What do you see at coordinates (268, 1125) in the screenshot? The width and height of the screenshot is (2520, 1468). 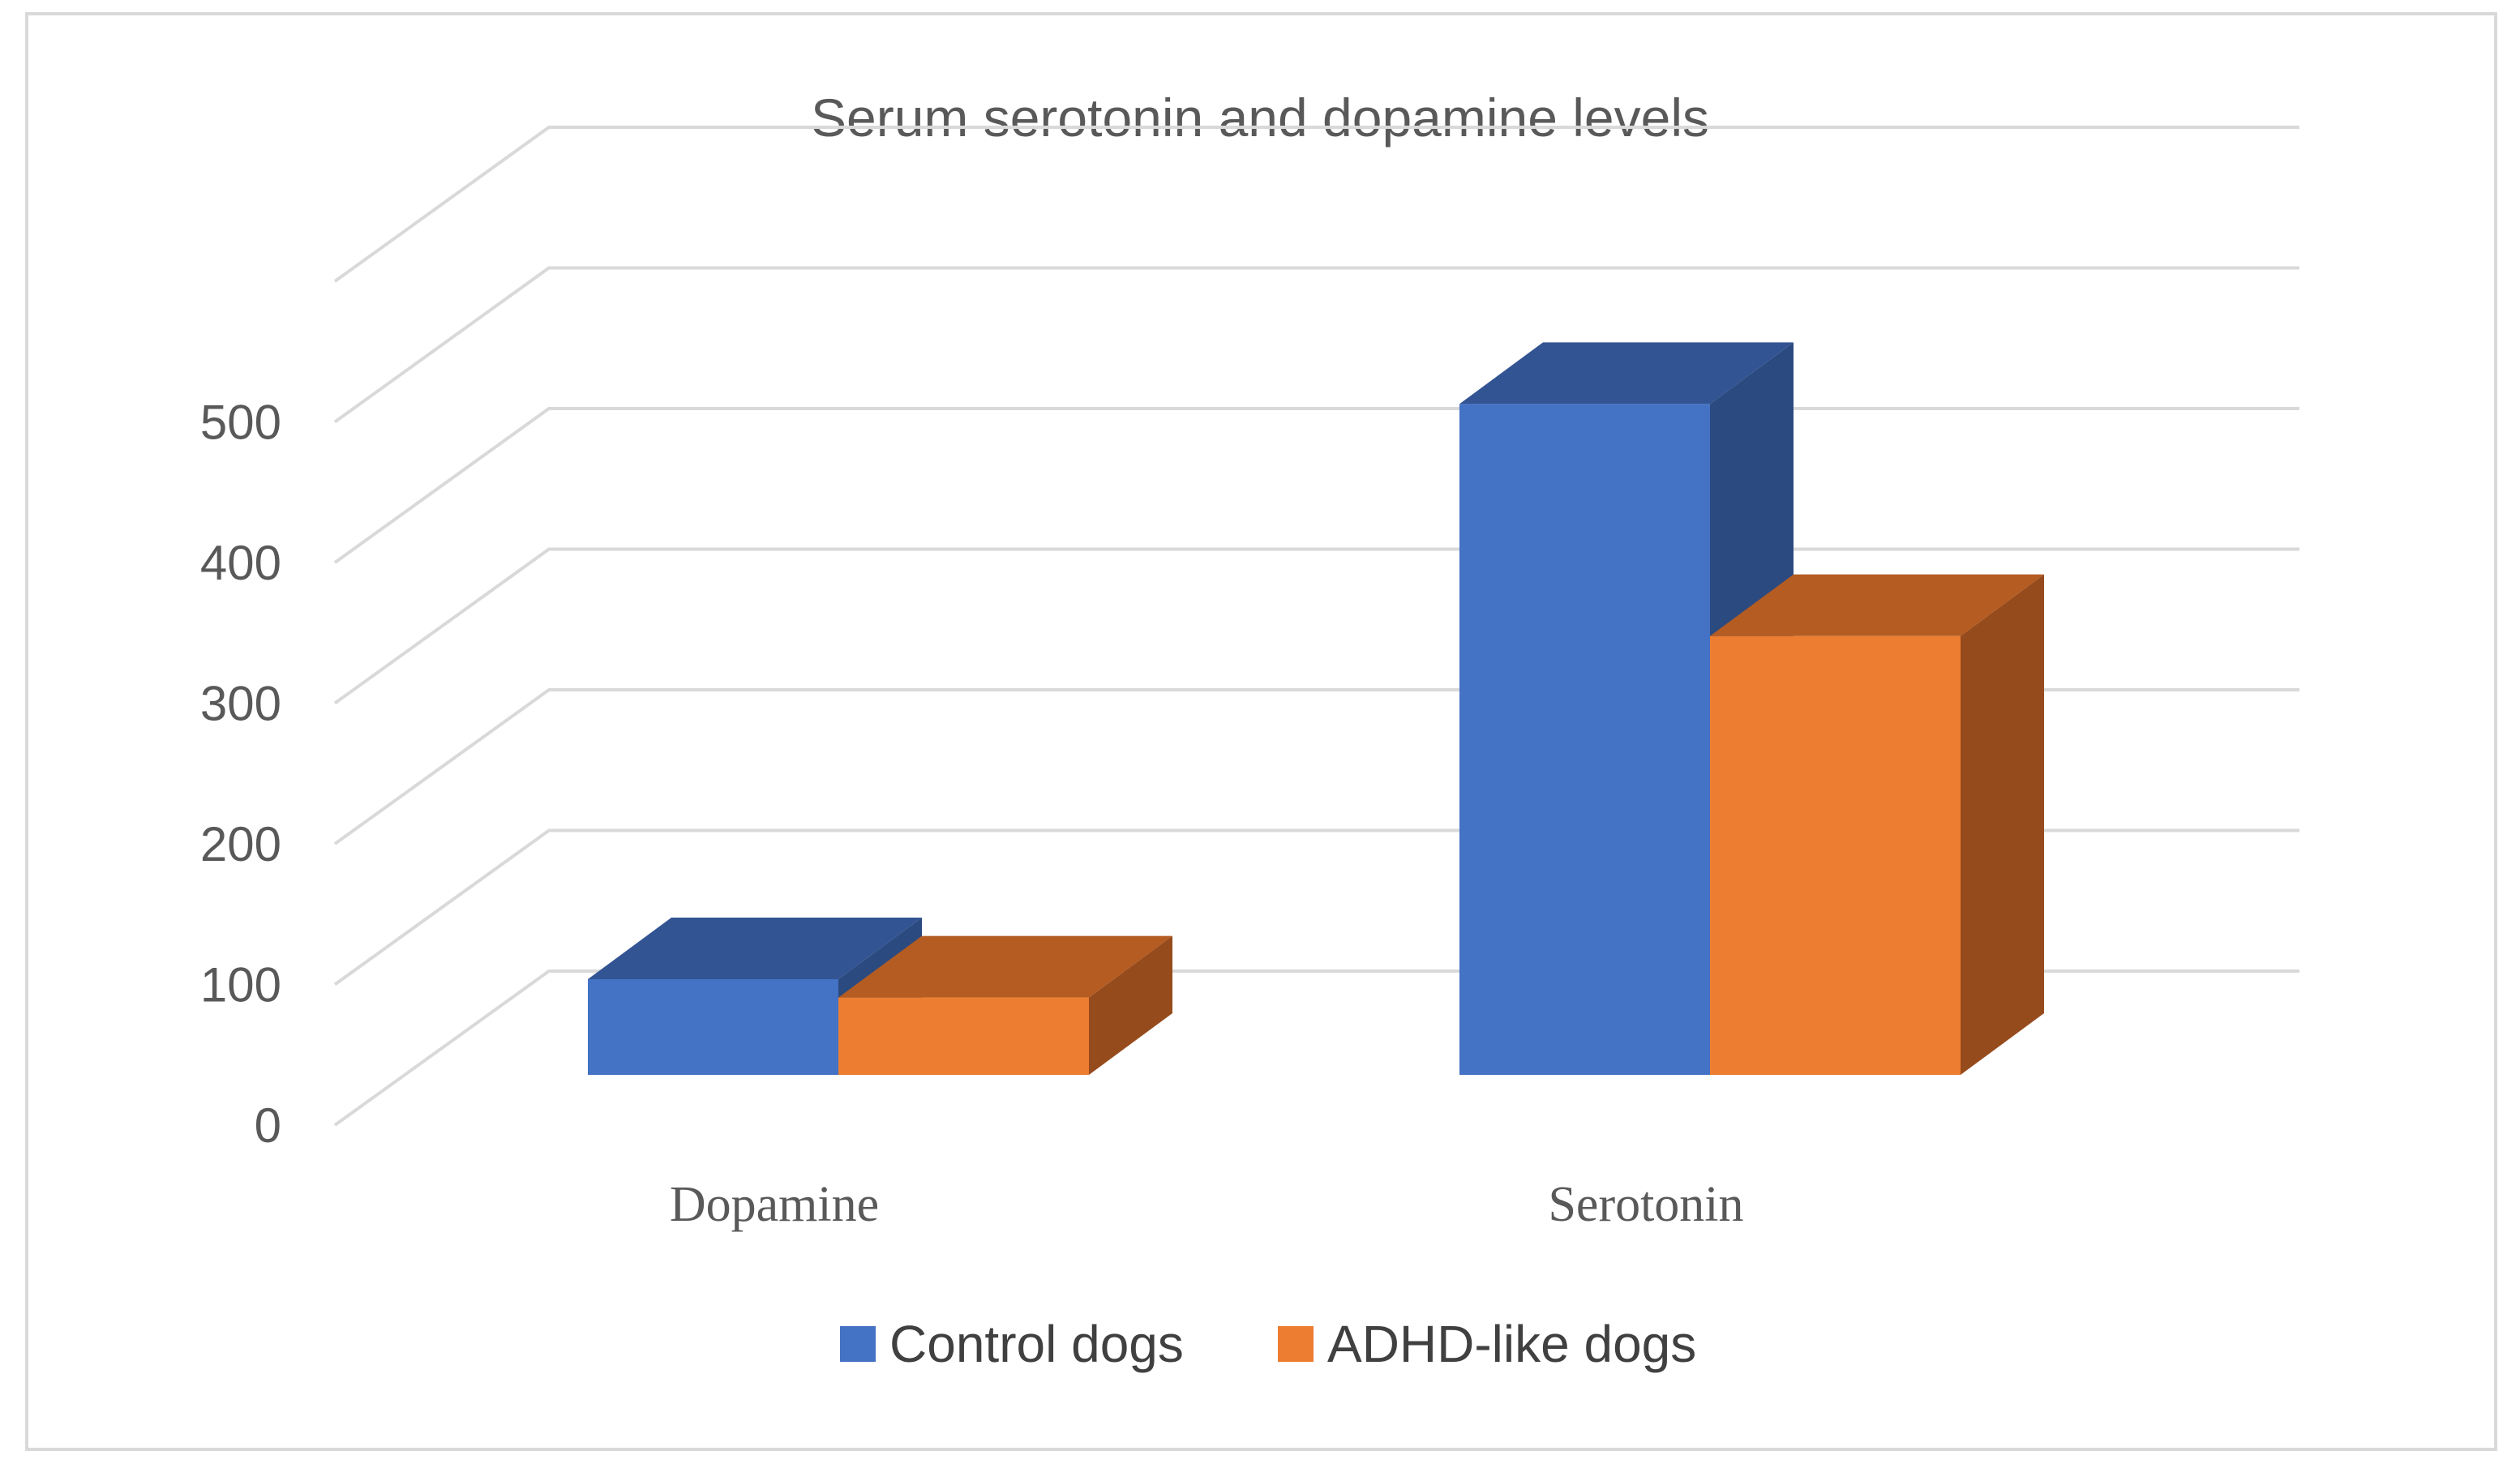 I see `y-tick-label: 0` at bounding box center [268, 1125].